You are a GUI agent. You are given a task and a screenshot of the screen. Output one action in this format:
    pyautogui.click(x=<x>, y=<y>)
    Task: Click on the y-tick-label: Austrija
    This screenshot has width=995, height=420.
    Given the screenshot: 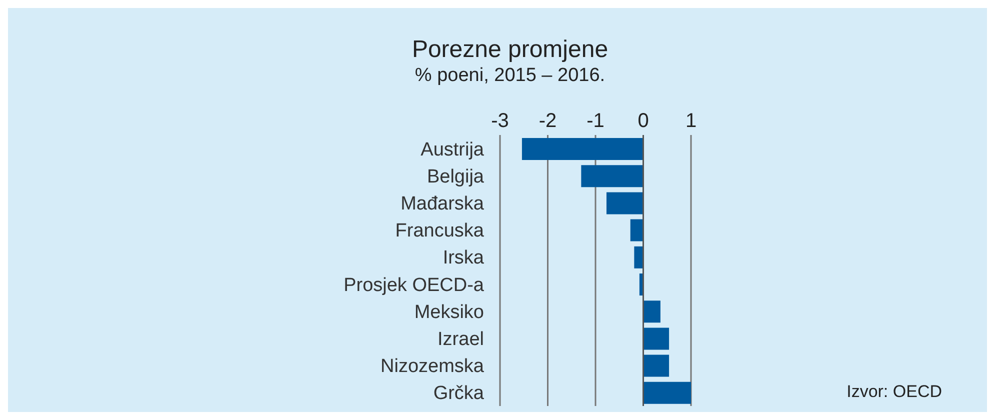 What is the action you would take?
    pyautogui.click(x=452, y=149)
    